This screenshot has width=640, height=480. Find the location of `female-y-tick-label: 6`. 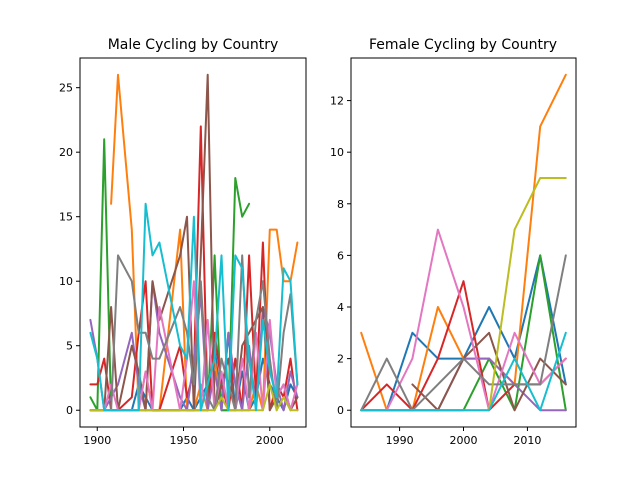

female-y-tick-label: 6 is located at coordinates (340, 255).